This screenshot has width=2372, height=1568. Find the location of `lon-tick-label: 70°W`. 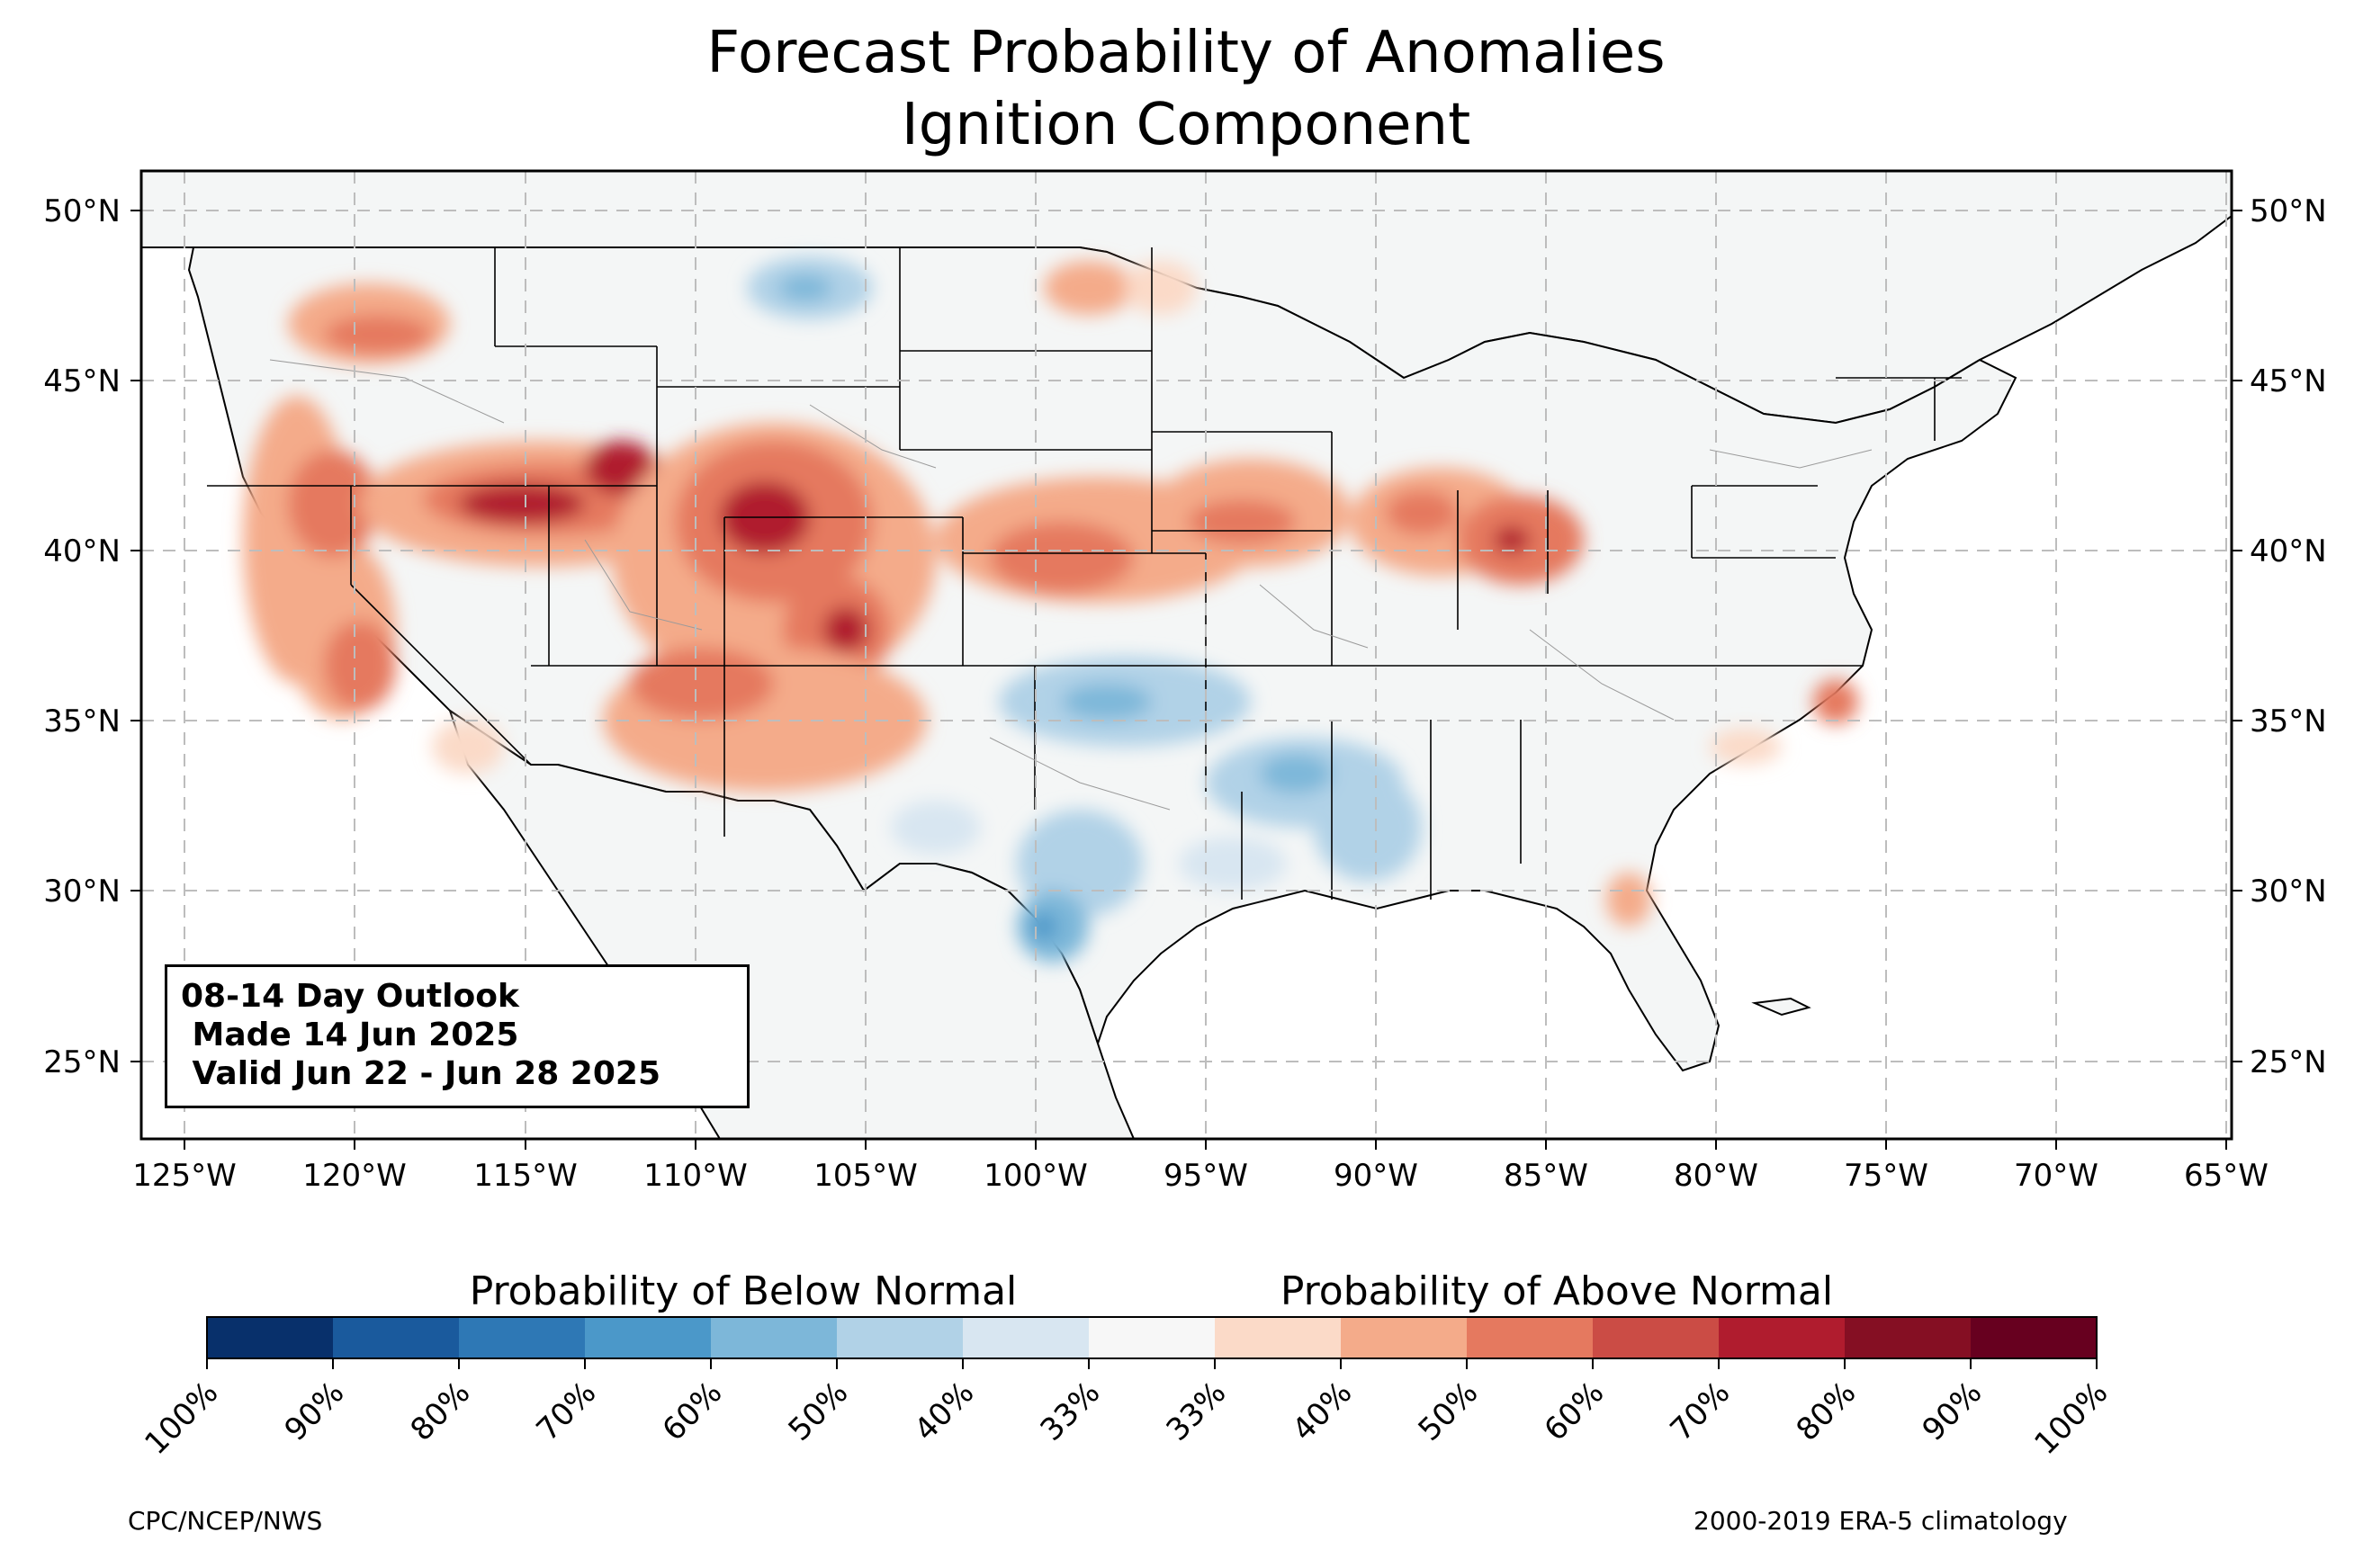

lon-tick-label: 70°W is located at coordinates (2056, 1176).